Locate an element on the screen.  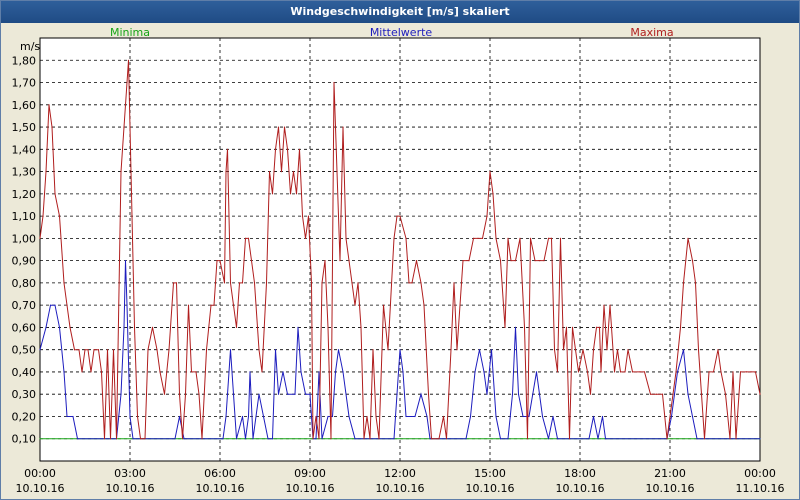
y-tick-label: 1,80 is located at coordinates (24, 60).